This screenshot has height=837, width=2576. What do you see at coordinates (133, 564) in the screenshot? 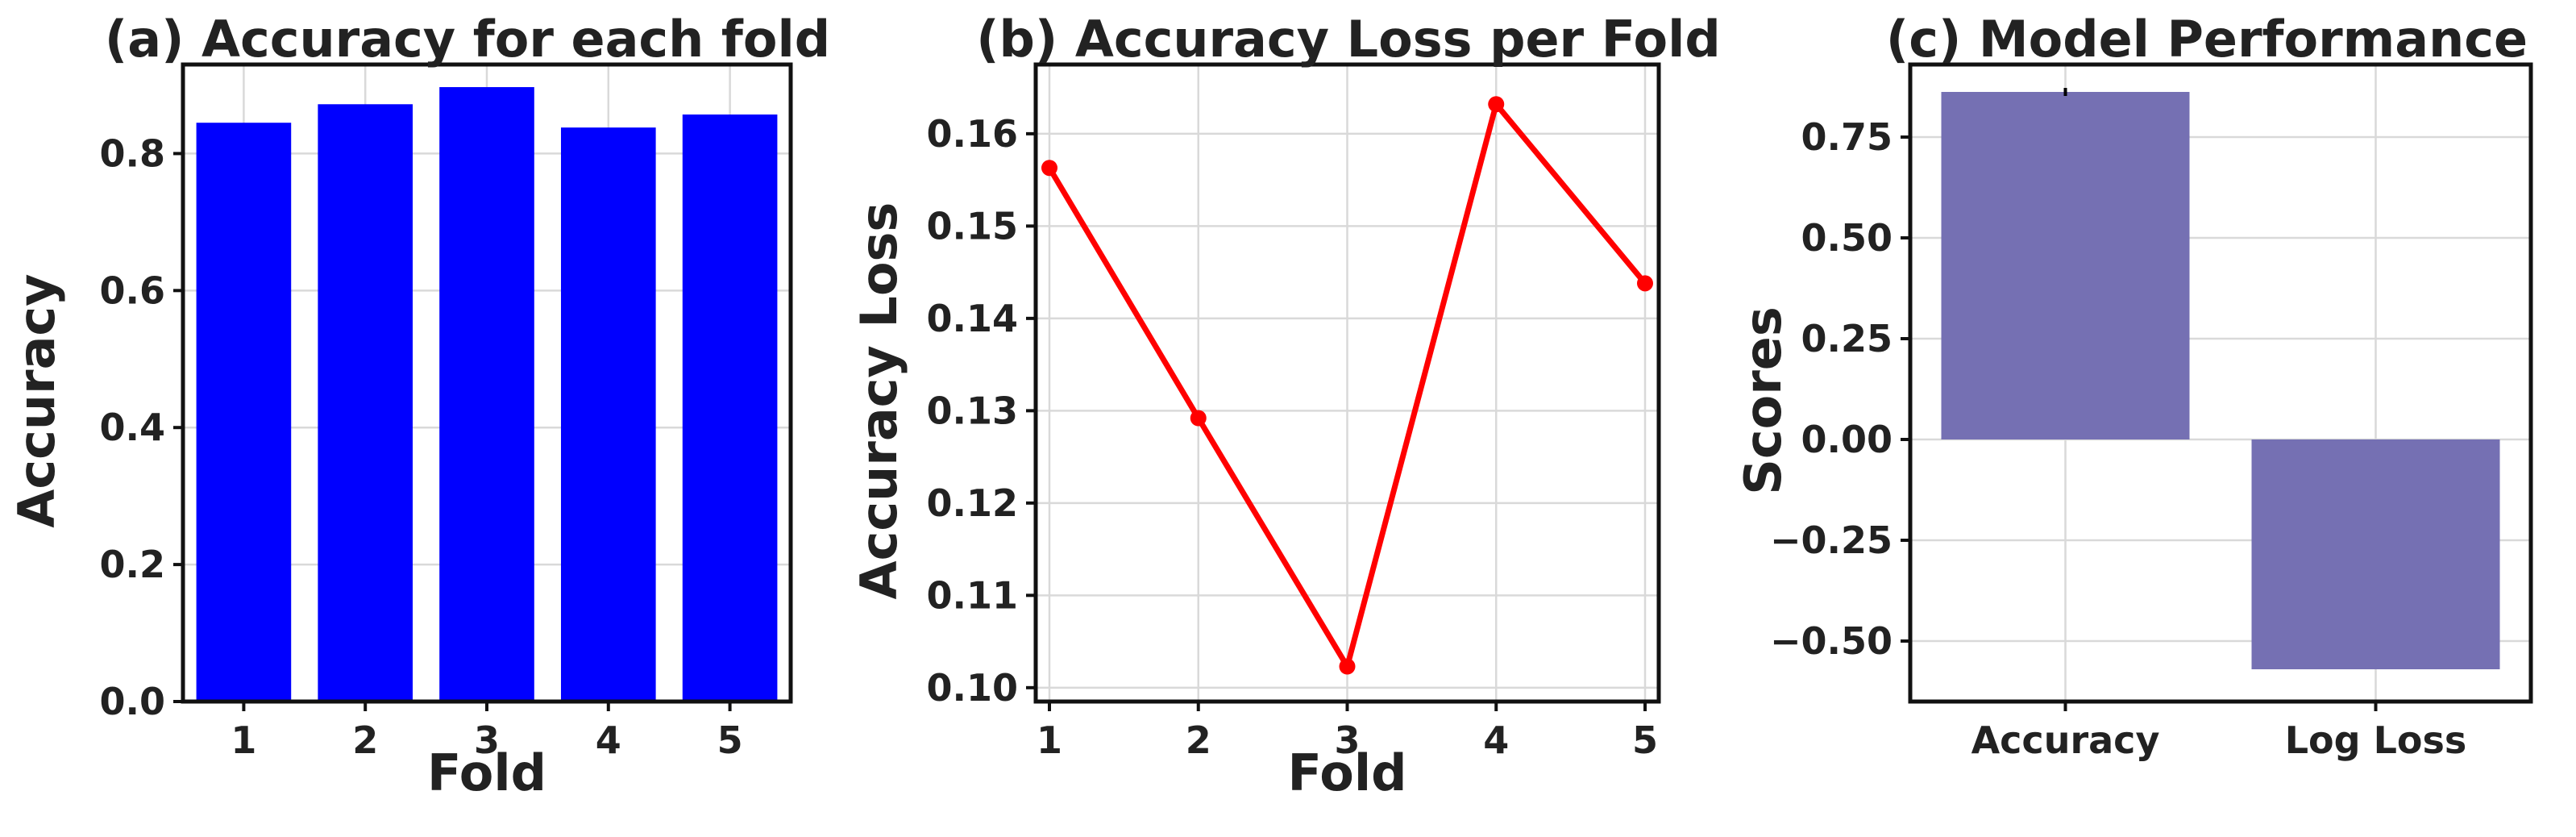
I see `ytick-label: 0.2` at bounding box center [133, 564].